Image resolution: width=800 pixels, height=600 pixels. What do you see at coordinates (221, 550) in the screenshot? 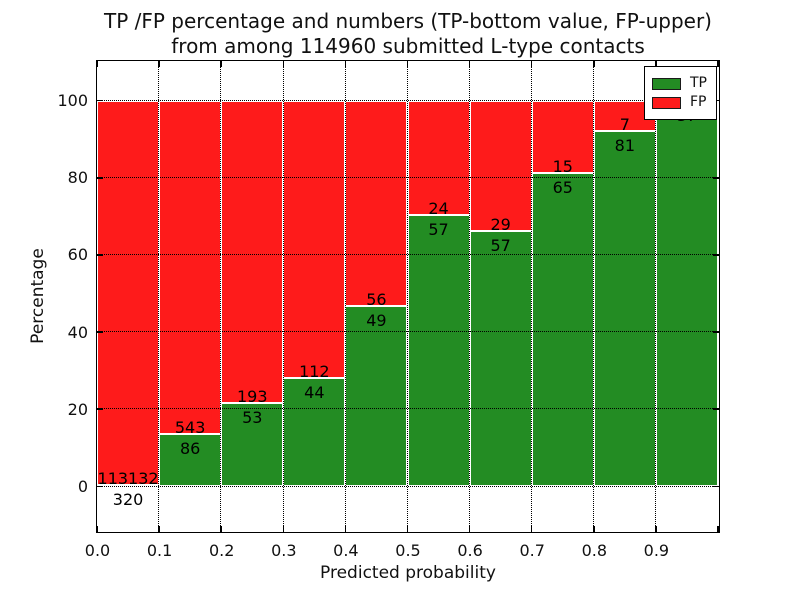
I see `x-tick-label: 0.2` at bounding box center [221, 550].